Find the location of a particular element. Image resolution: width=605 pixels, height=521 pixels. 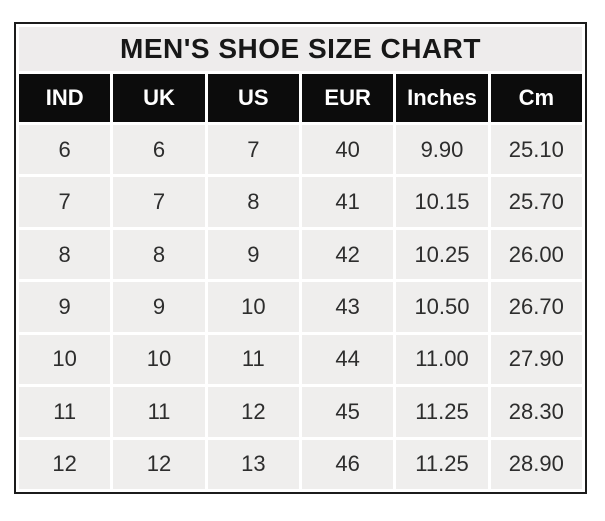

table-cell: 10.25 is located at coordinates (442, 254).